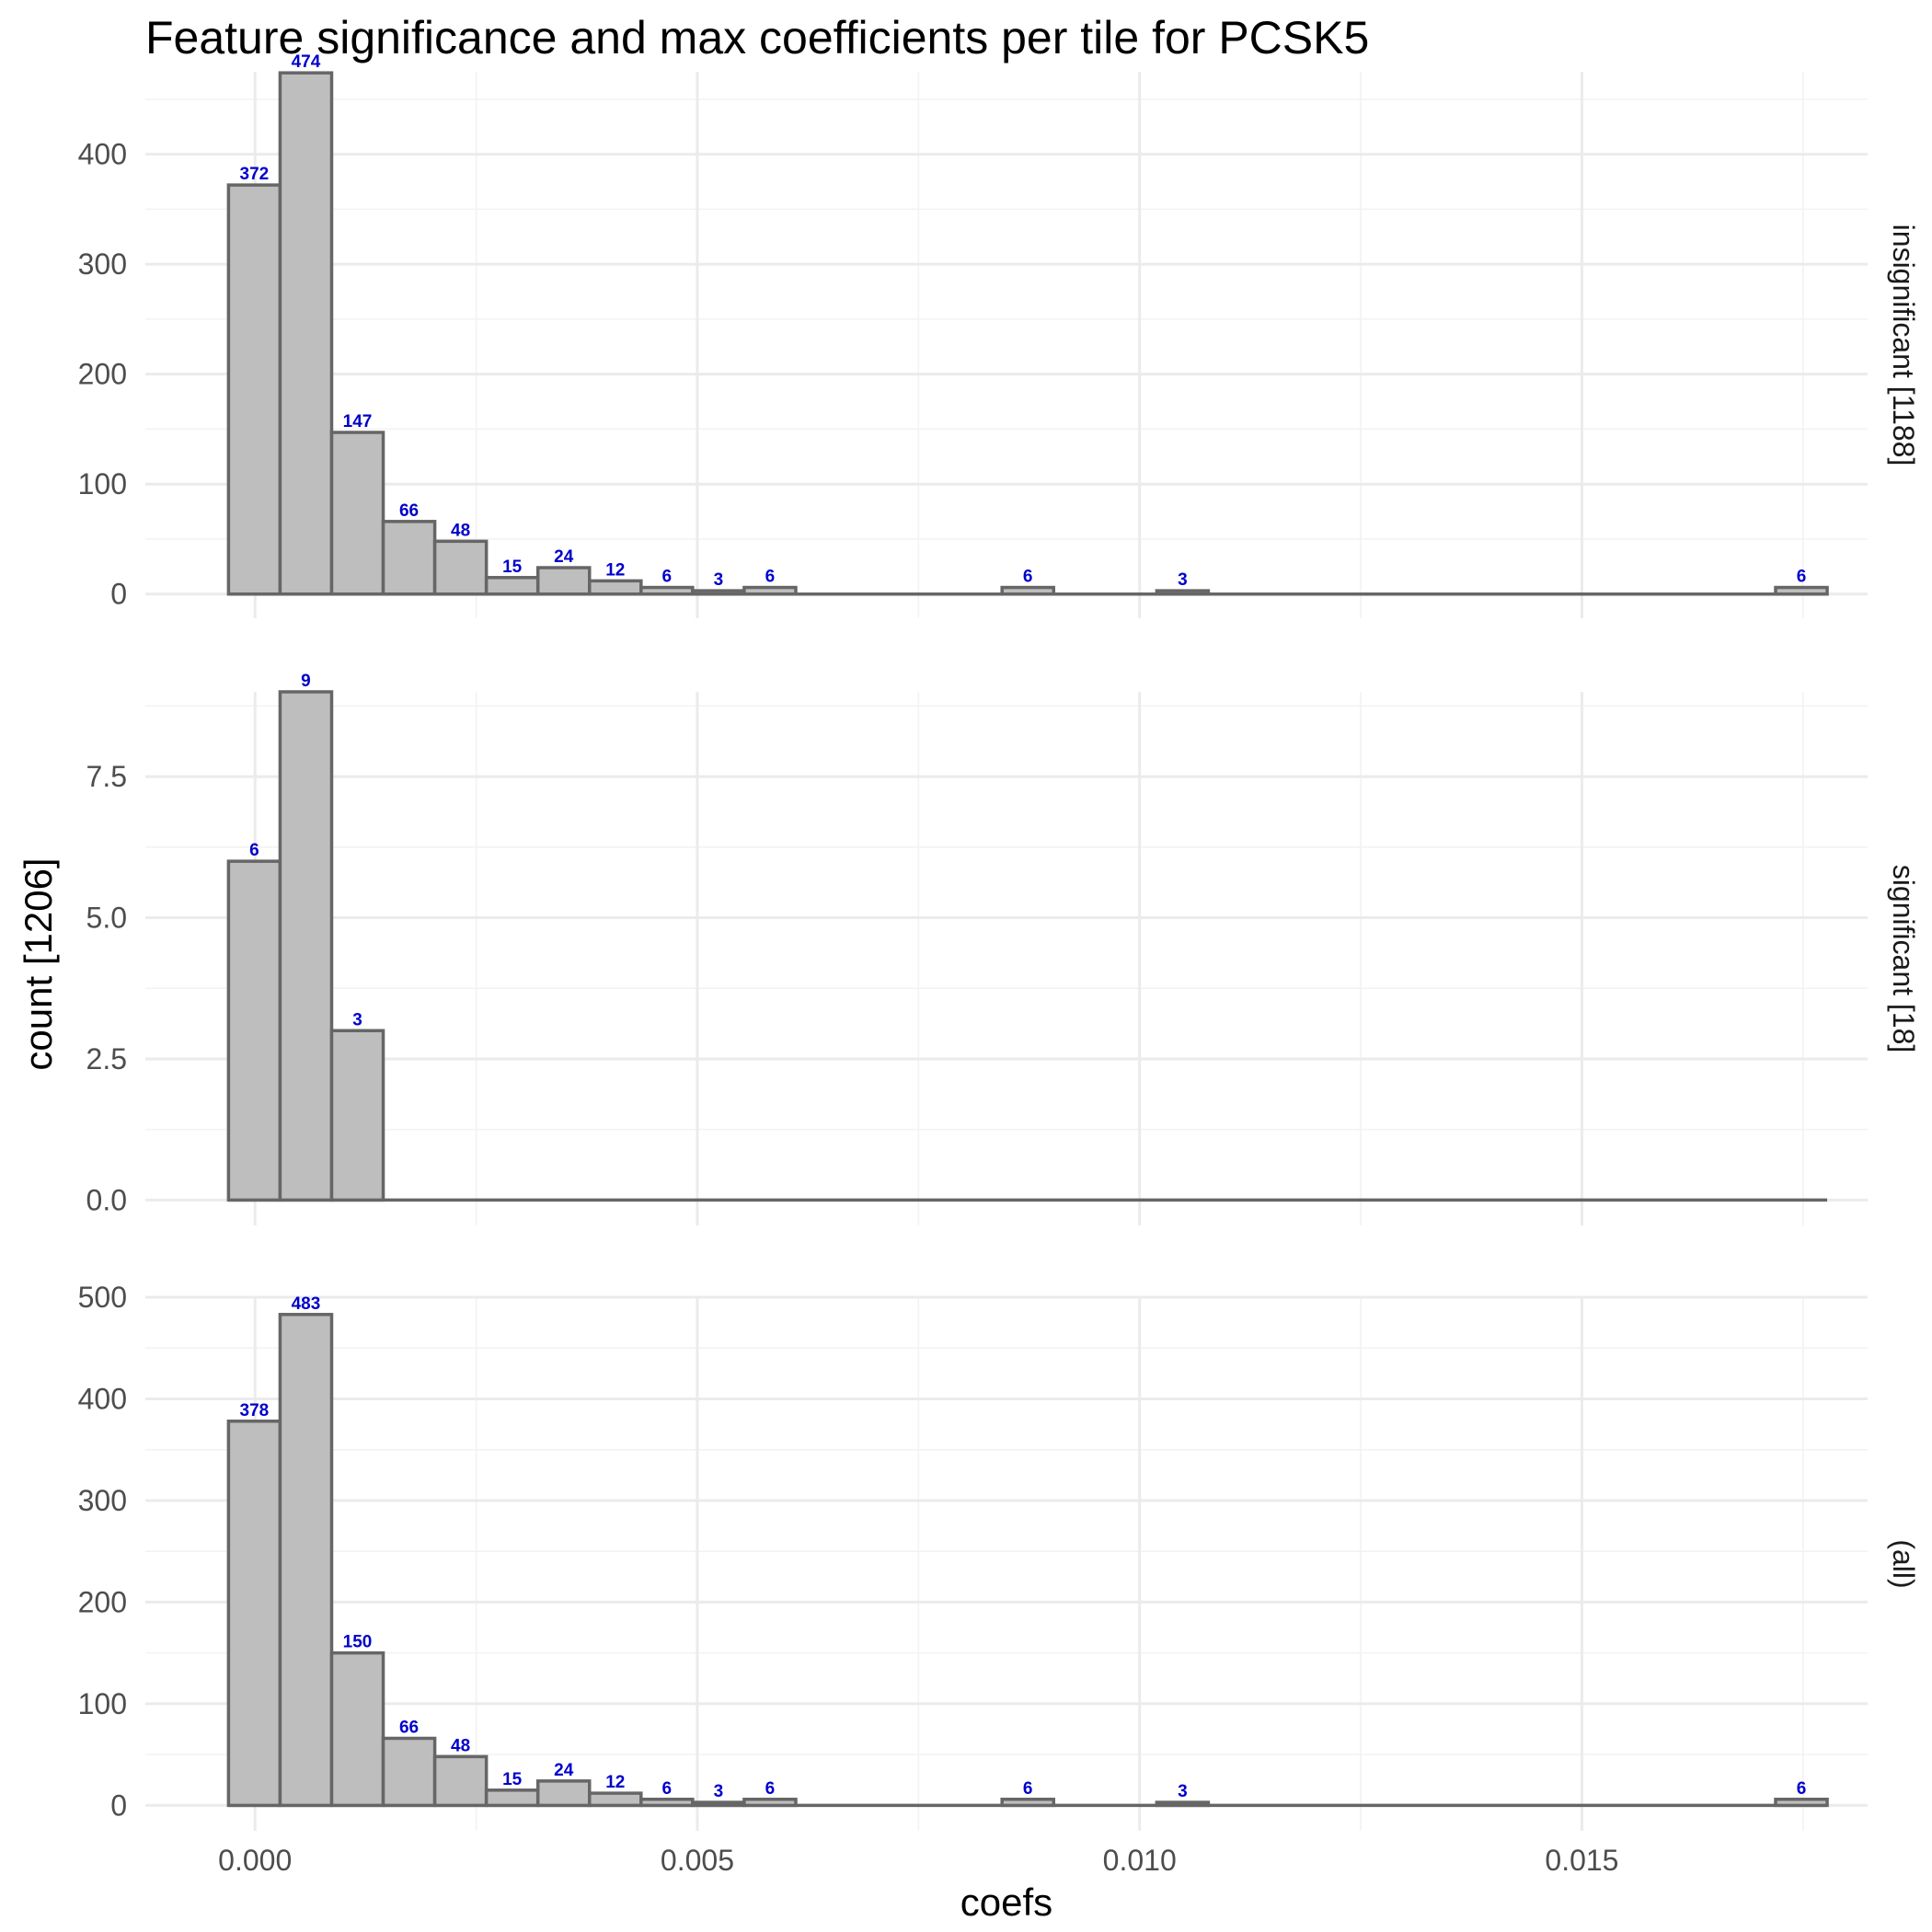 The image size is (1932, 1932). I want to click on bar-count-label: 474, so click(306, 62).